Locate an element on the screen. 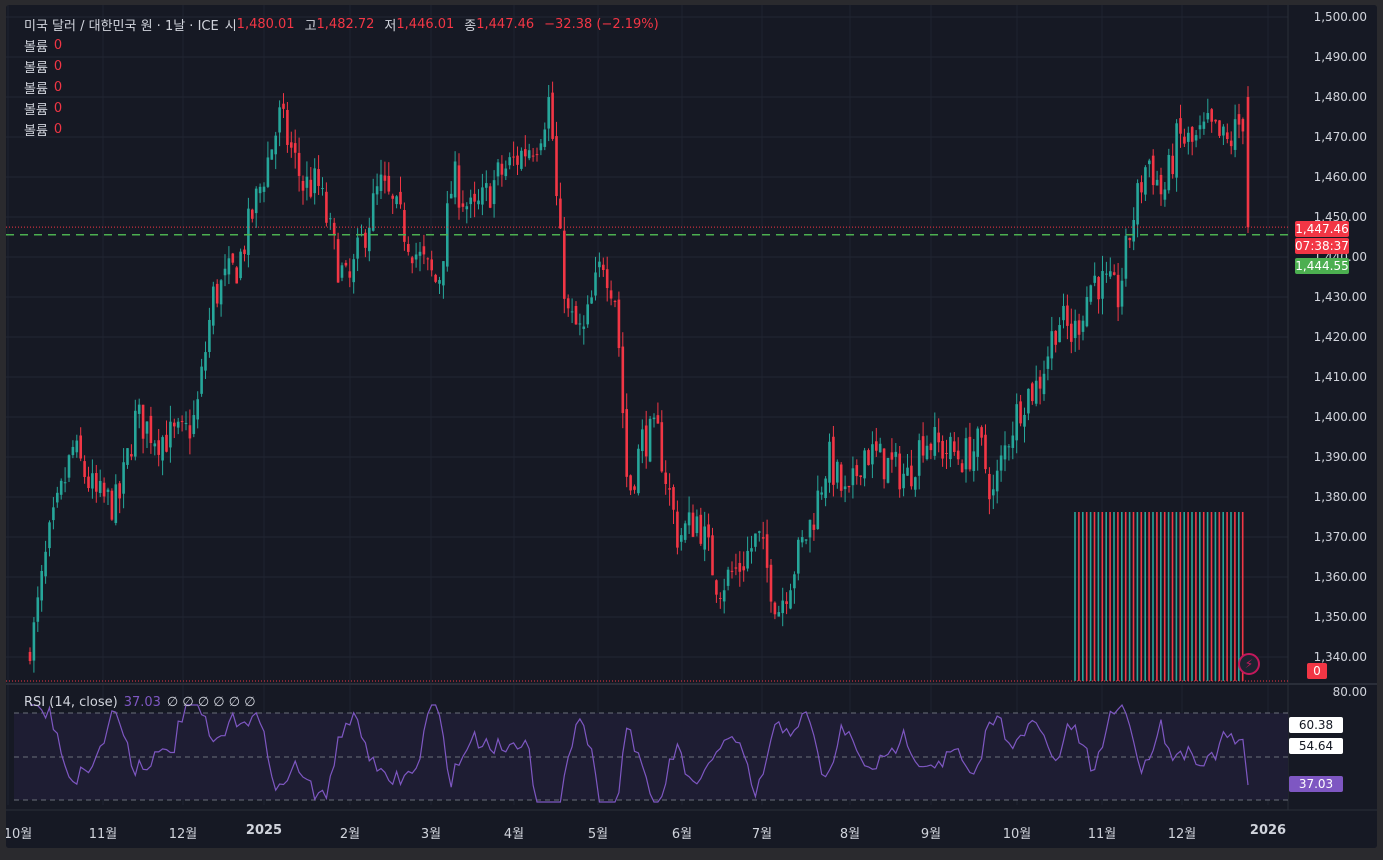 The height and width of the screenshot is (860, 1383). volume-legend-1: 볼륨 0 is located at coordinates (43, 45).